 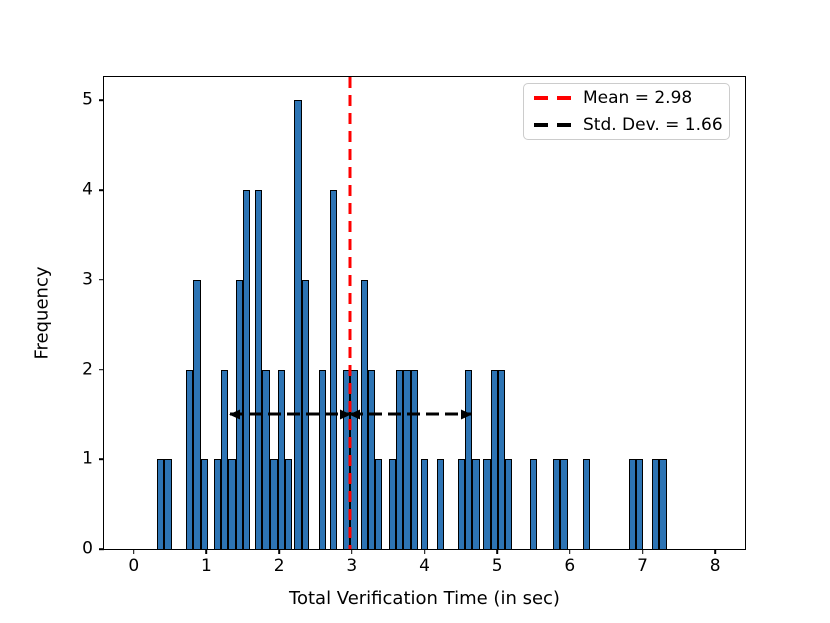 What do you see at coordinates (134, 566) in the screenshot?
I see `x-tick-label: 0` at bounding box center [134, 566].